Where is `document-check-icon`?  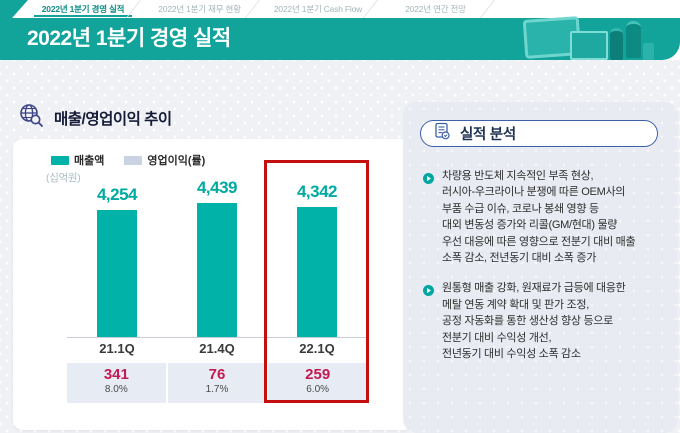
document-check-icon is located at coordinates (442, 133).